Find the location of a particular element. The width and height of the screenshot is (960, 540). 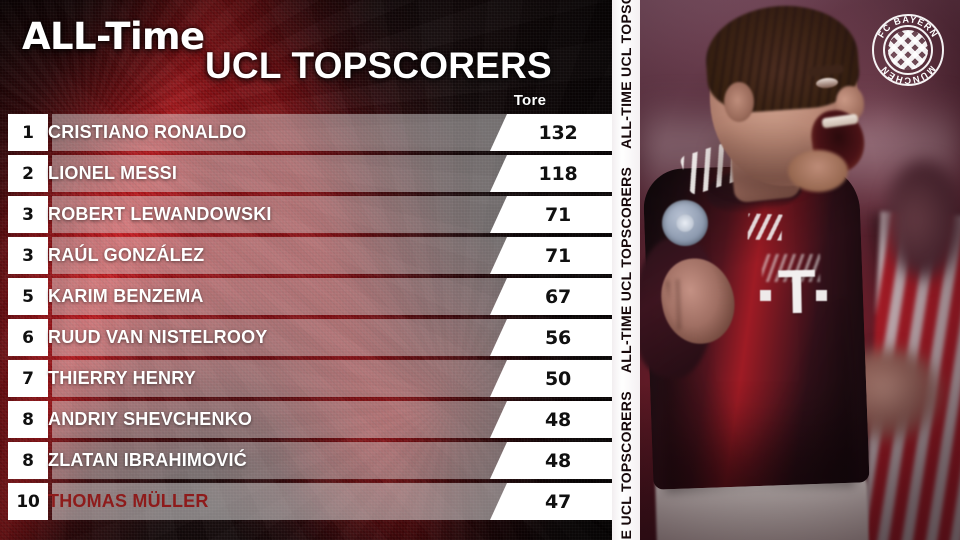

table-row: 2 LIONEL MESSI 118 is located at coordinates (306, 173).